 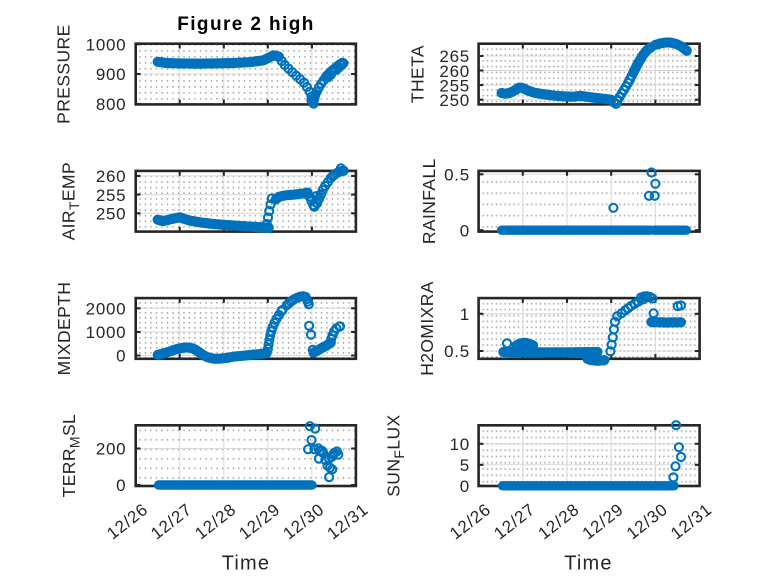 I want to click on svg-text: 5, so click(x=465, y=465).